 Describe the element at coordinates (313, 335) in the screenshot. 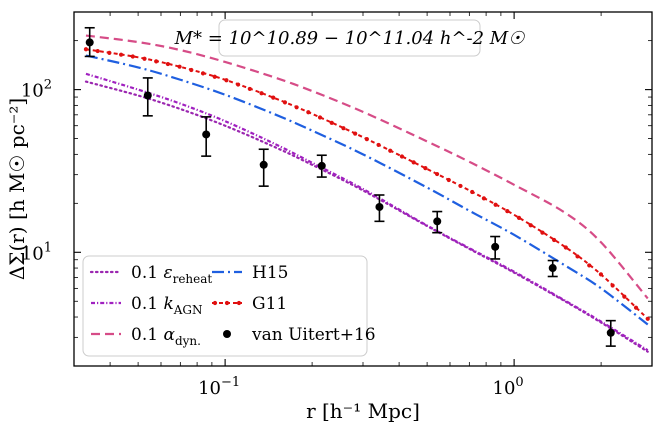

I see `legend-label: van Uitert+16` at that location.